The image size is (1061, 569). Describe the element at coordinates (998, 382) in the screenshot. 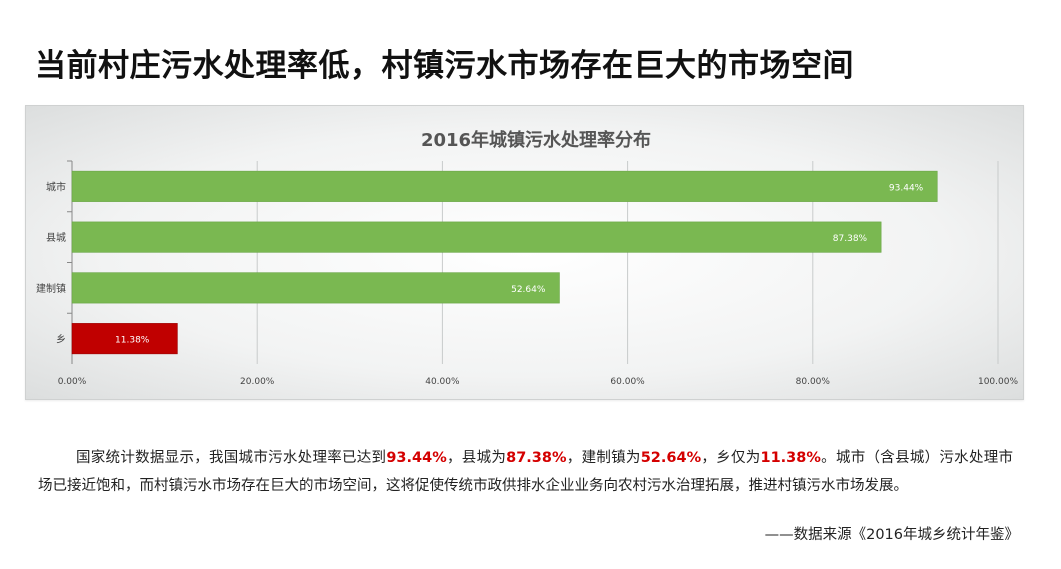

I see `x-tick-label: 100.00%` at that location.